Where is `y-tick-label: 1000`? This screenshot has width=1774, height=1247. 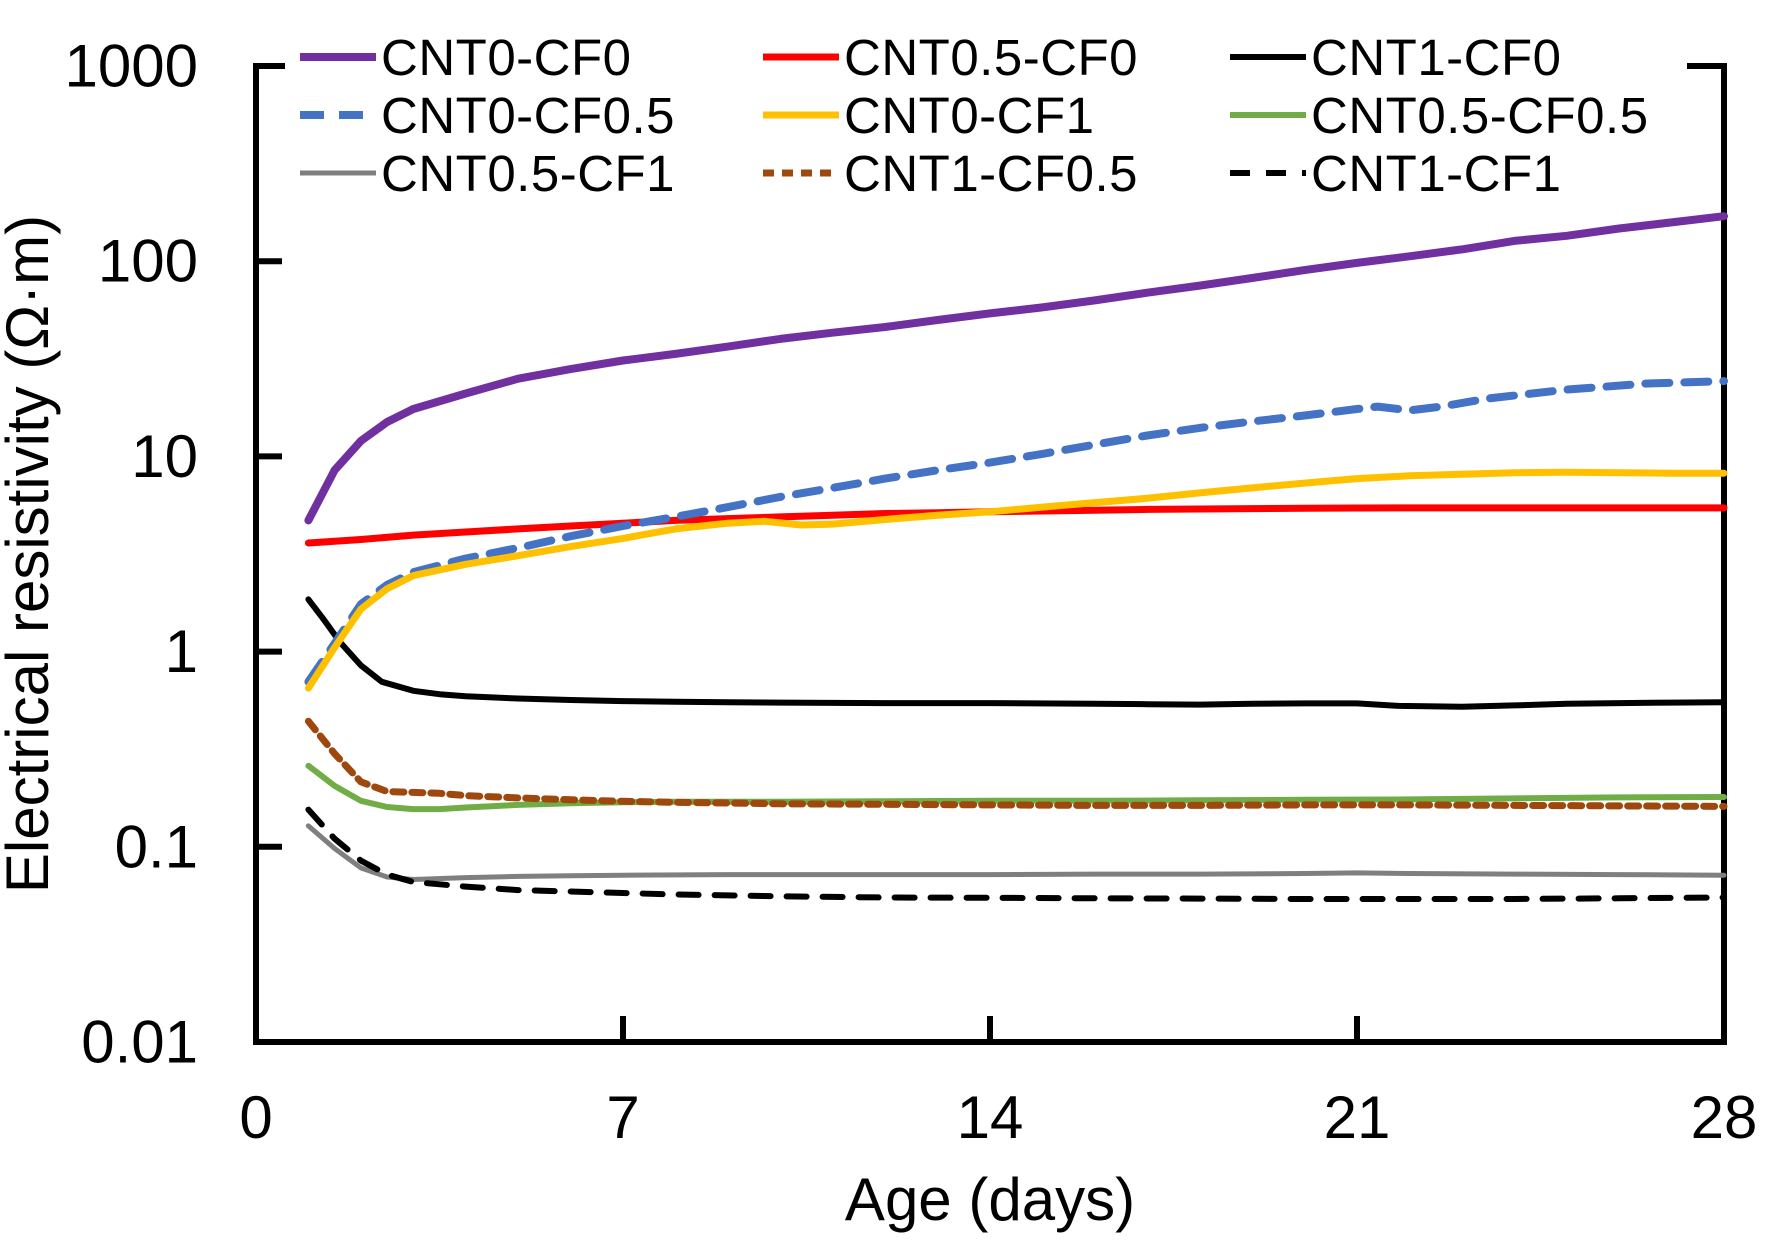 y-tick-label: 1000 is located at coordinates (131, 66).